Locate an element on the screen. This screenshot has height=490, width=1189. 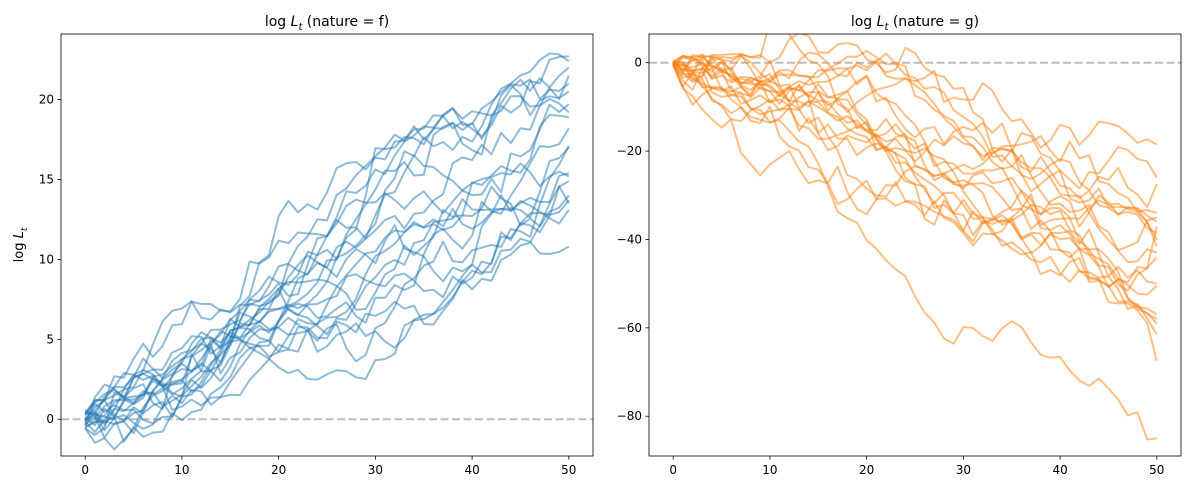
chart-title: log Lt (nature = g) is located at coordinates (915, 23).